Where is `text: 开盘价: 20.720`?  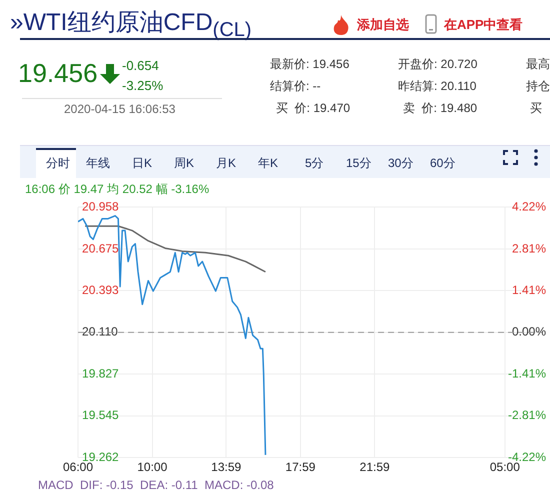 text: 开盘价: 20.720 is located at coordinates (438, 64).